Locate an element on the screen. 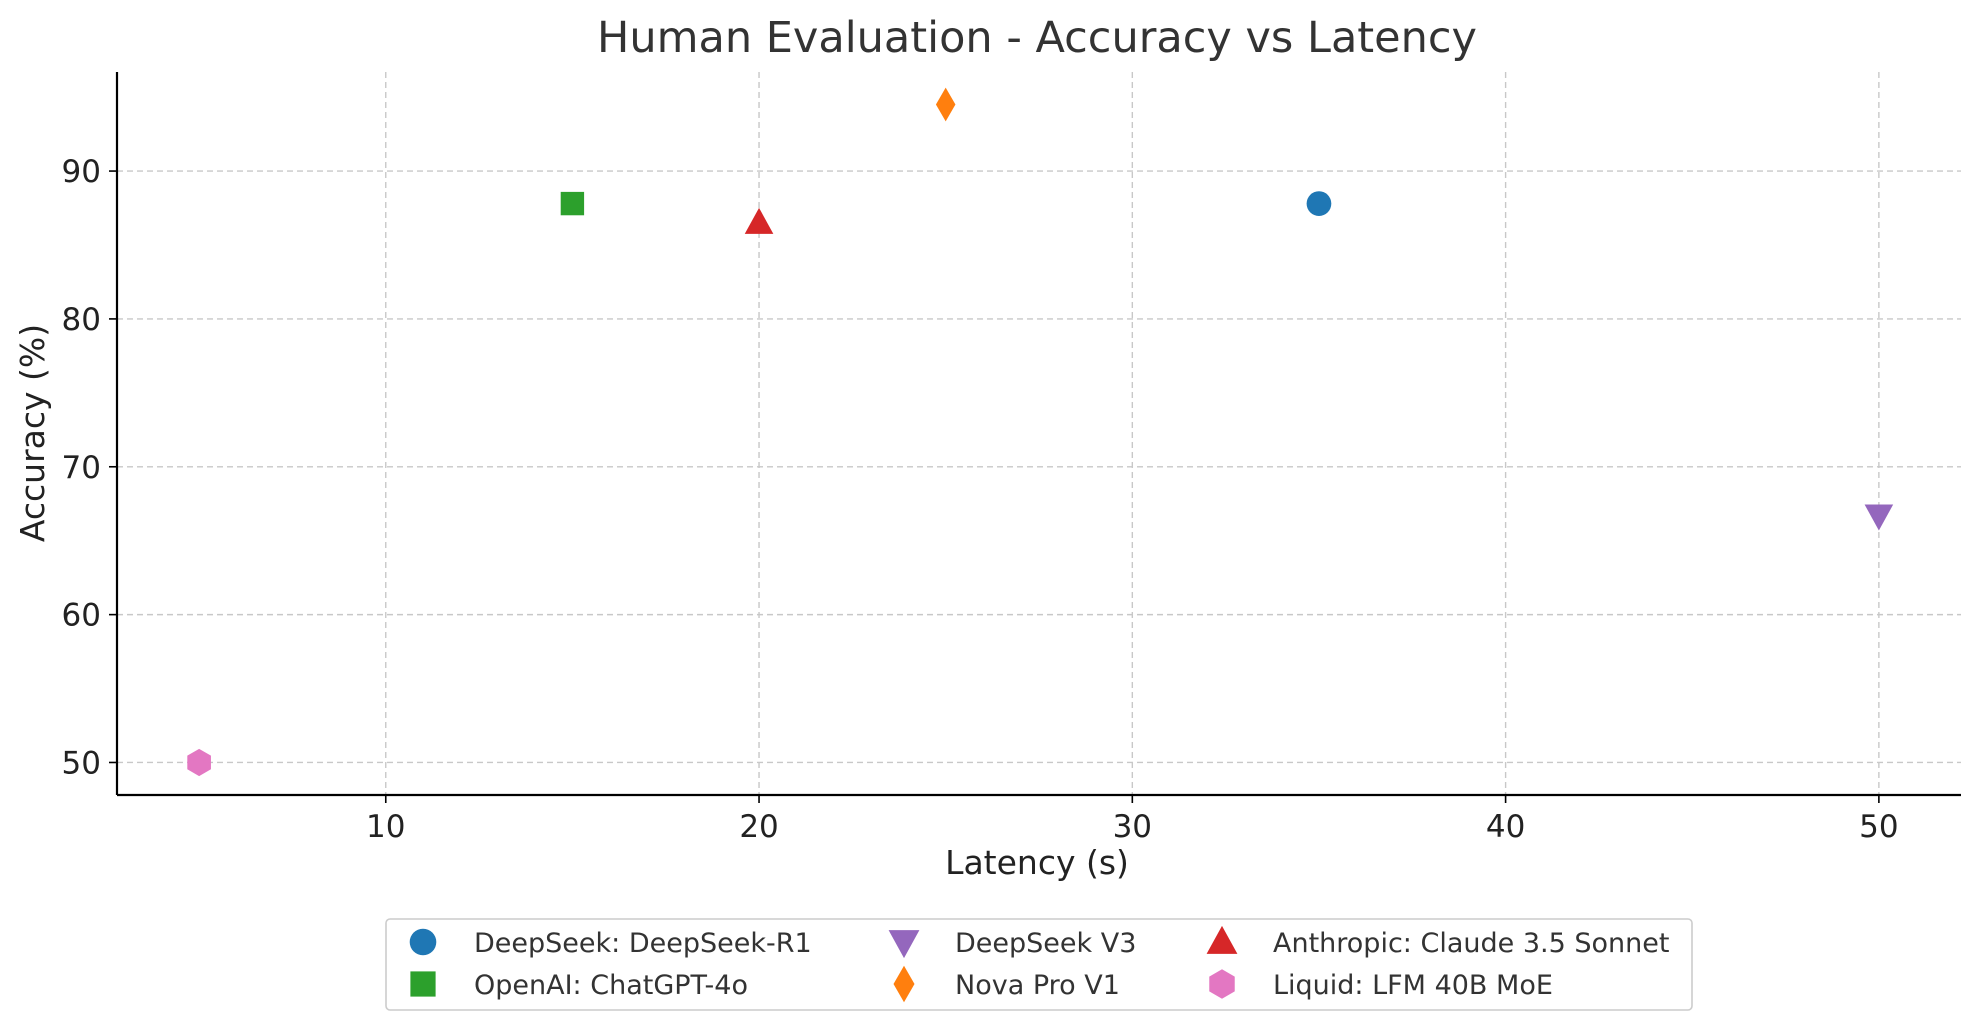  legend-frame is located at coordinates (1039, 964).